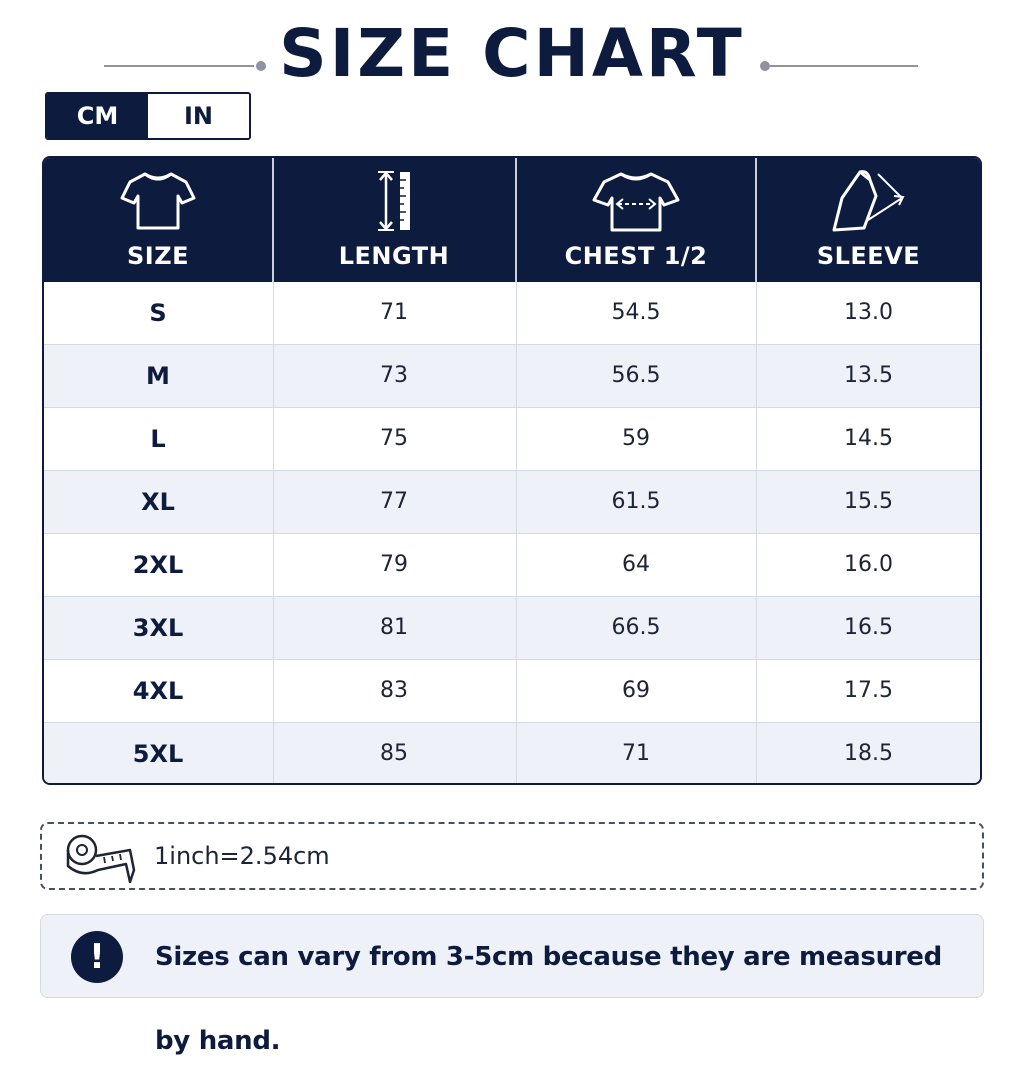  I want to click on sleeve-cell: 16.0, so click(868, 564).